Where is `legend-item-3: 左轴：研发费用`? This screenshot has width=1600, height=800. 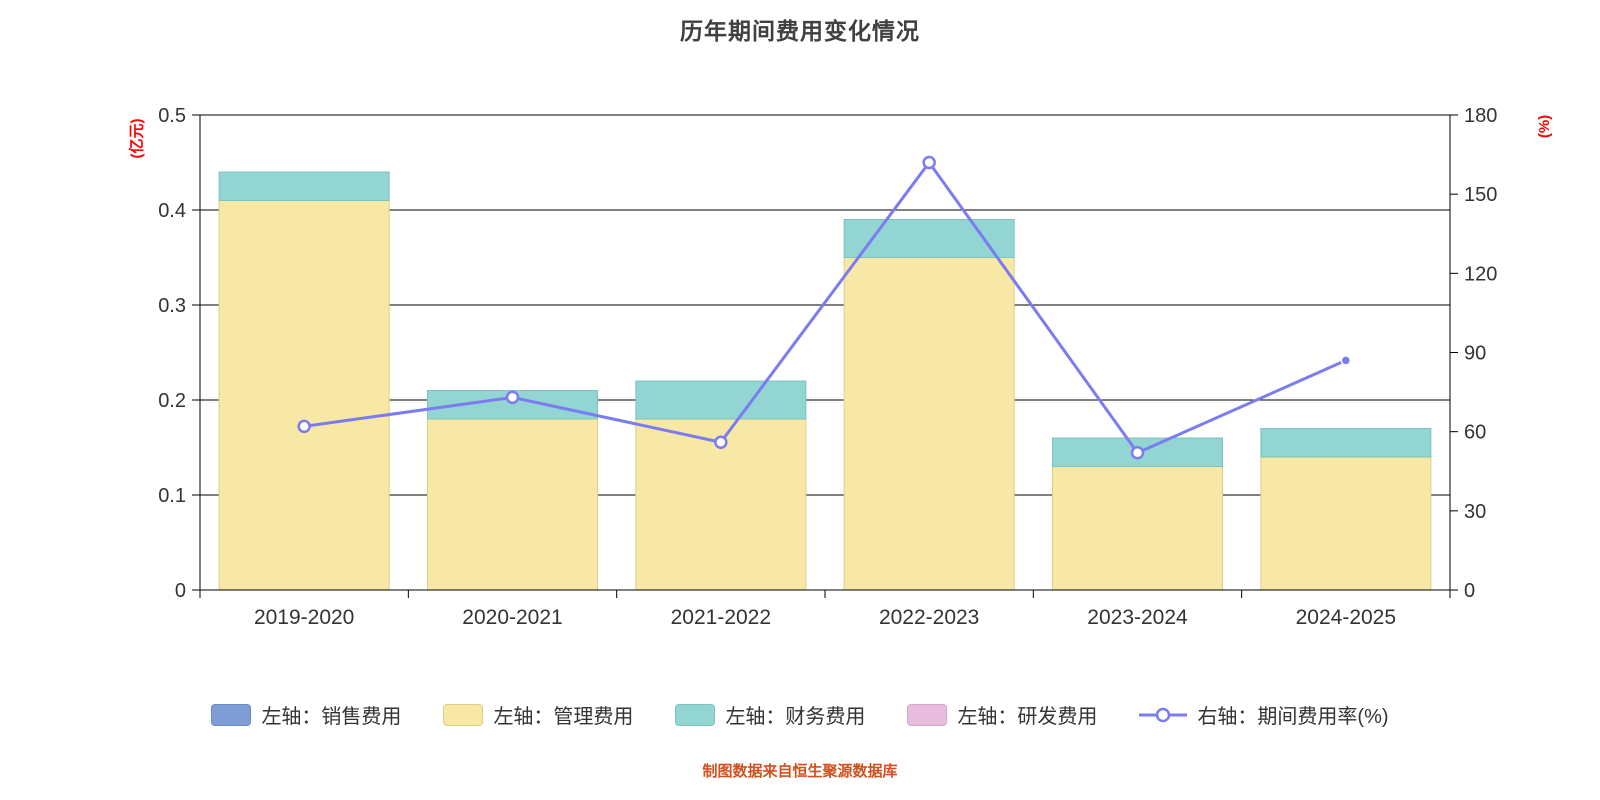 legend-item-3: 左轴：研发费用 is located at coordinates (1002, 714).